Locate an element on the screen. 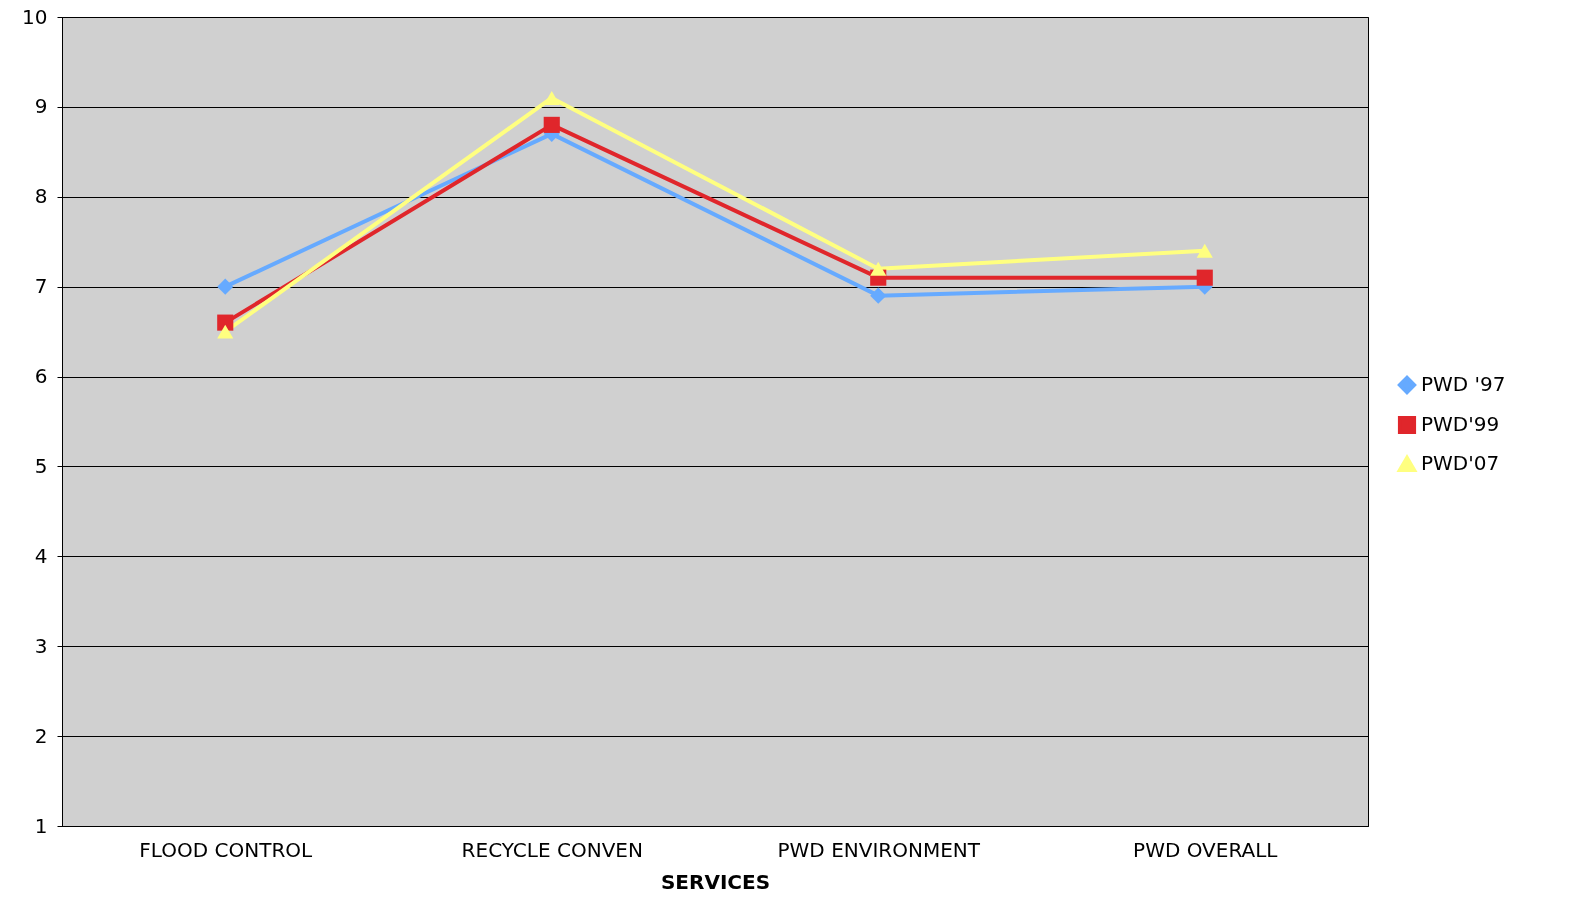  y-tick-label: 1 is located at coordinates (41, 825).